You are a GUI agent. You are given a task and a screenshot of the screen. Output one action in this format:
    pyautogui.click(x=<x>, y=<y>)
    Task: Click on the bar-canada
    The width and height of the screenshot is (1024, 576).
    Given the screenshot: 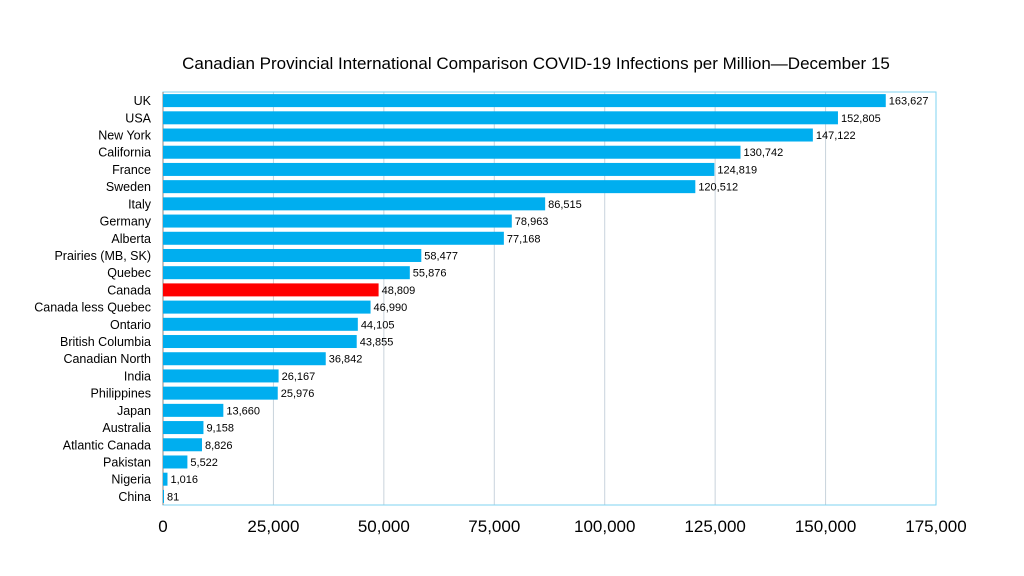 What is the action you would take?
    pyautogui.click(x=271, y=290)
    